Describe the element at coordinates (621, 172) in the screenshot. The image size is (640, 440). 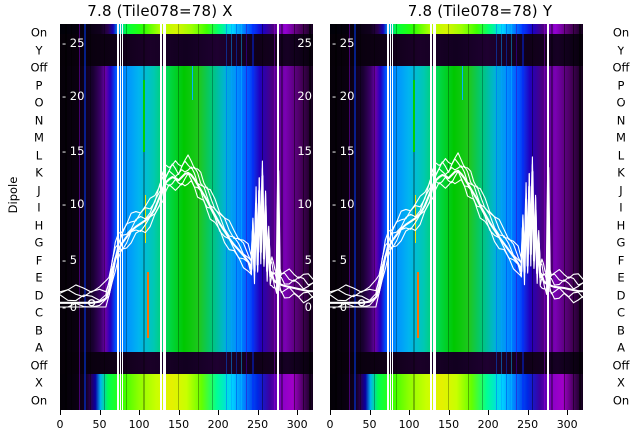
I see `cat-label-right-k-8: K` at that location.